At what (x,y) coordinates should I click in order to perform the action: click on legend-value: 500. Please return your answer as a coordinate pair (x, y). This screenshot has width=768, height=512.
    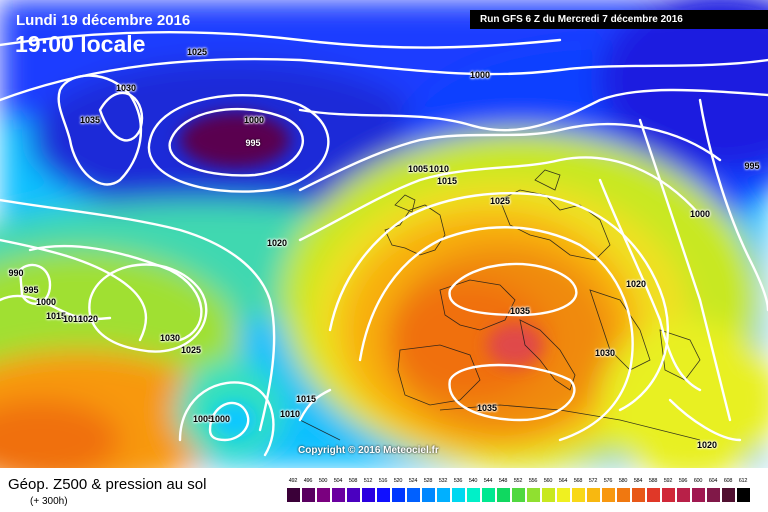
    Looking at the image, I should click on (323, 481).